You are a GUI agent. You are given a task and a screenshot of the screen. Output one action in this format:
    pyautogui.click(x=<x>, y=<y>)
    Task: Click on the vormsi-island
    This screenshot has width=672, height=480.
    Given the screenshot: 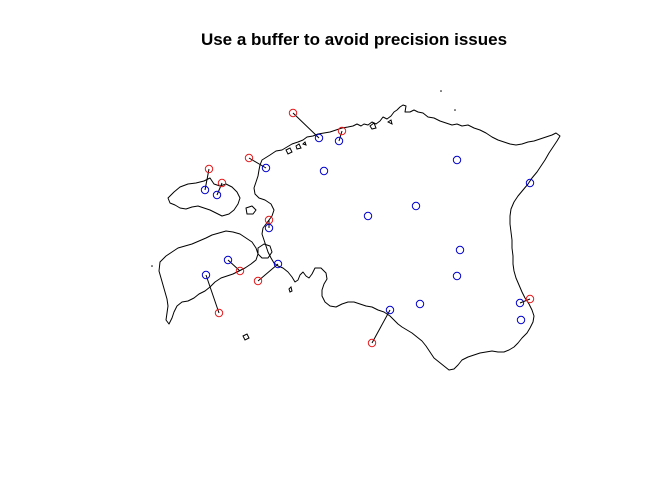 What is the action you would take?
    pyautogui.click(x=251, y=210)
    